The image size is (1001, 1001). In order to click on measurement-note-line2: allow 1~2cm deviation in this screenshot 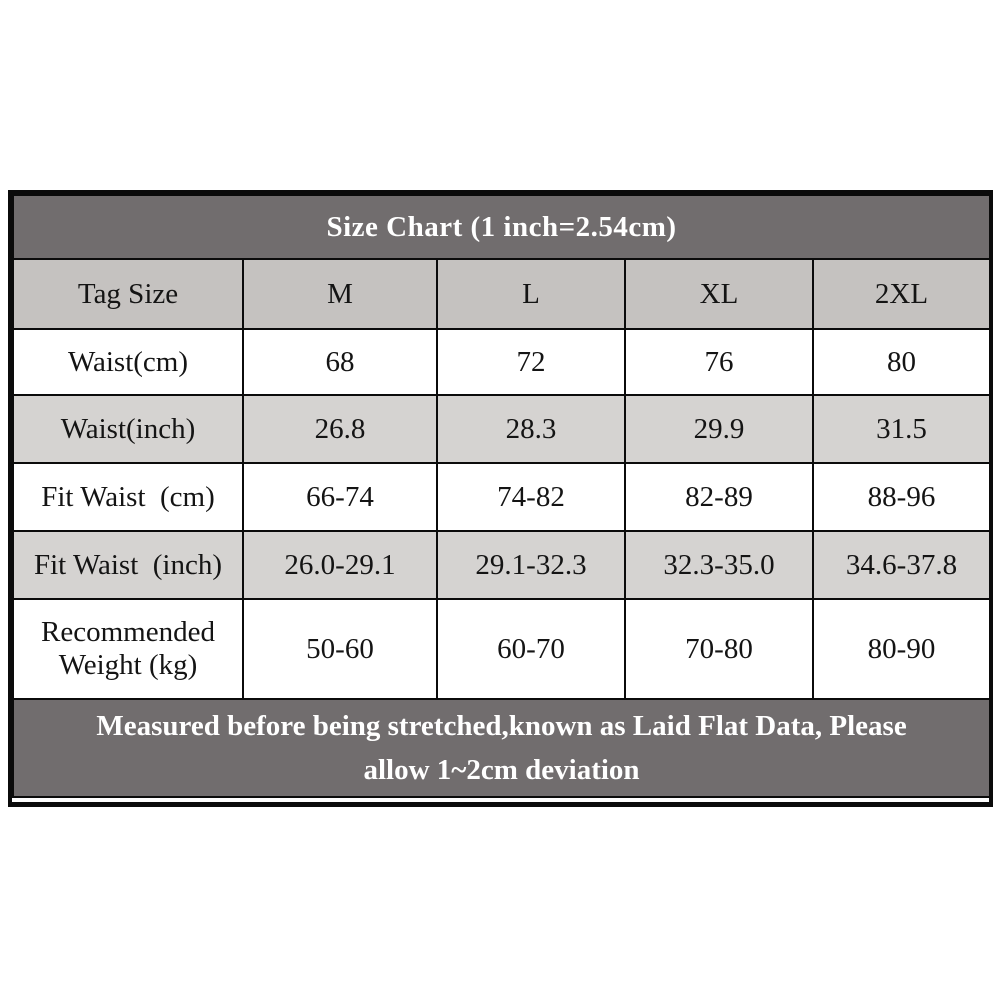, I will do `click(501, 770)`.